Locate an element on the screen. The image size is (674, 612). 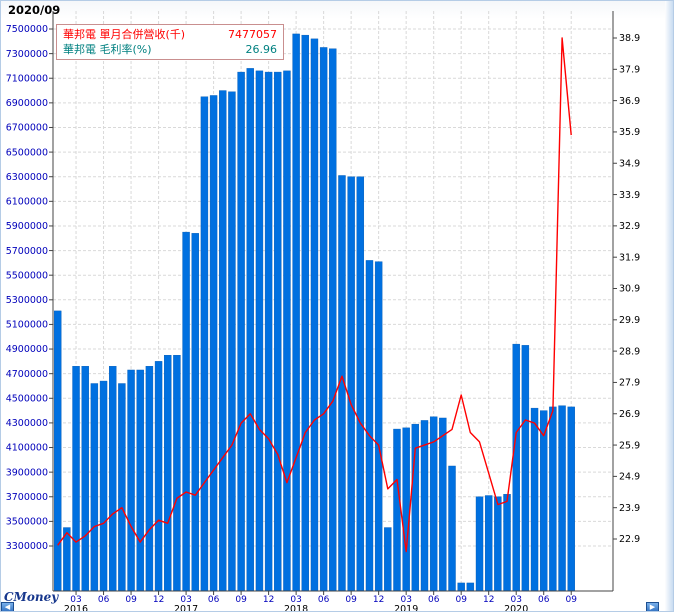
svg-text: 3500000 is located at coordinates (27, 522).